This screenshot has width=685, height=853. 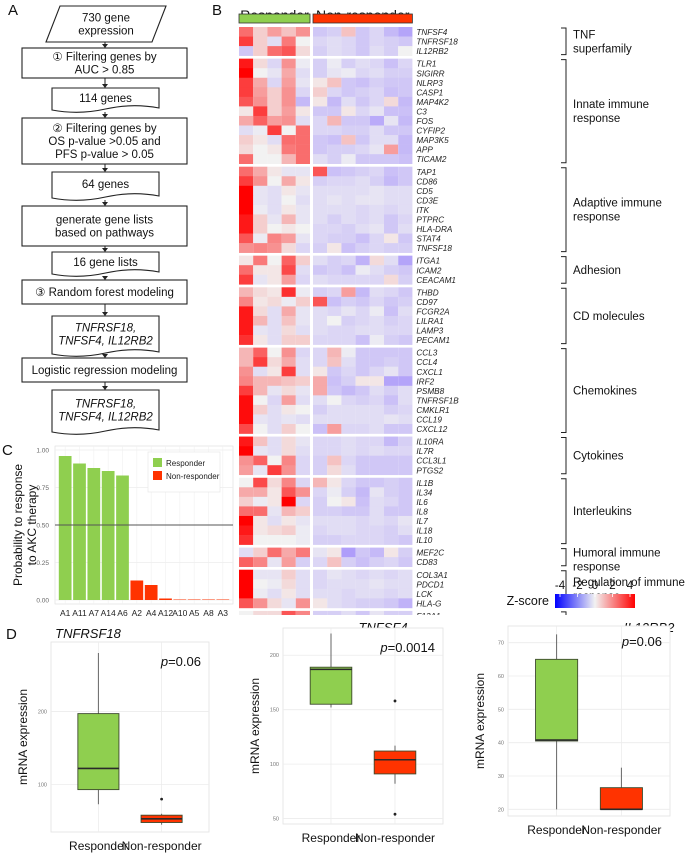 What do you see at coordinates (424, 594) in the screenshot?
I see `gene-label: LCK` at bounding box center [424, 594].